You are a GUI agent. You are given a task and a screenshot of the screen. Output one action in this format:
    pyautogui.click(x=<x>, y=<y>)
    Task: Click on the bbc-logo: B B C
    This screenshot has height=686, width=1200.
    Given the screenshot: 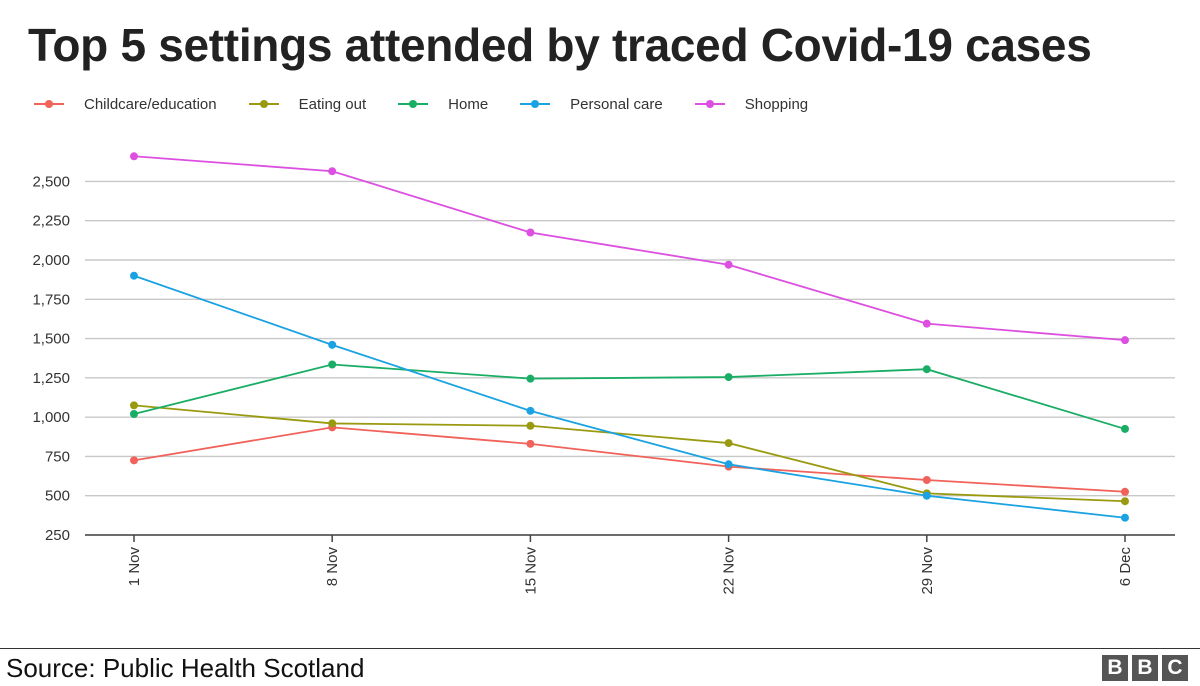 What is the action you would take?
    pyautogui.click(x=1143, y=668)
    